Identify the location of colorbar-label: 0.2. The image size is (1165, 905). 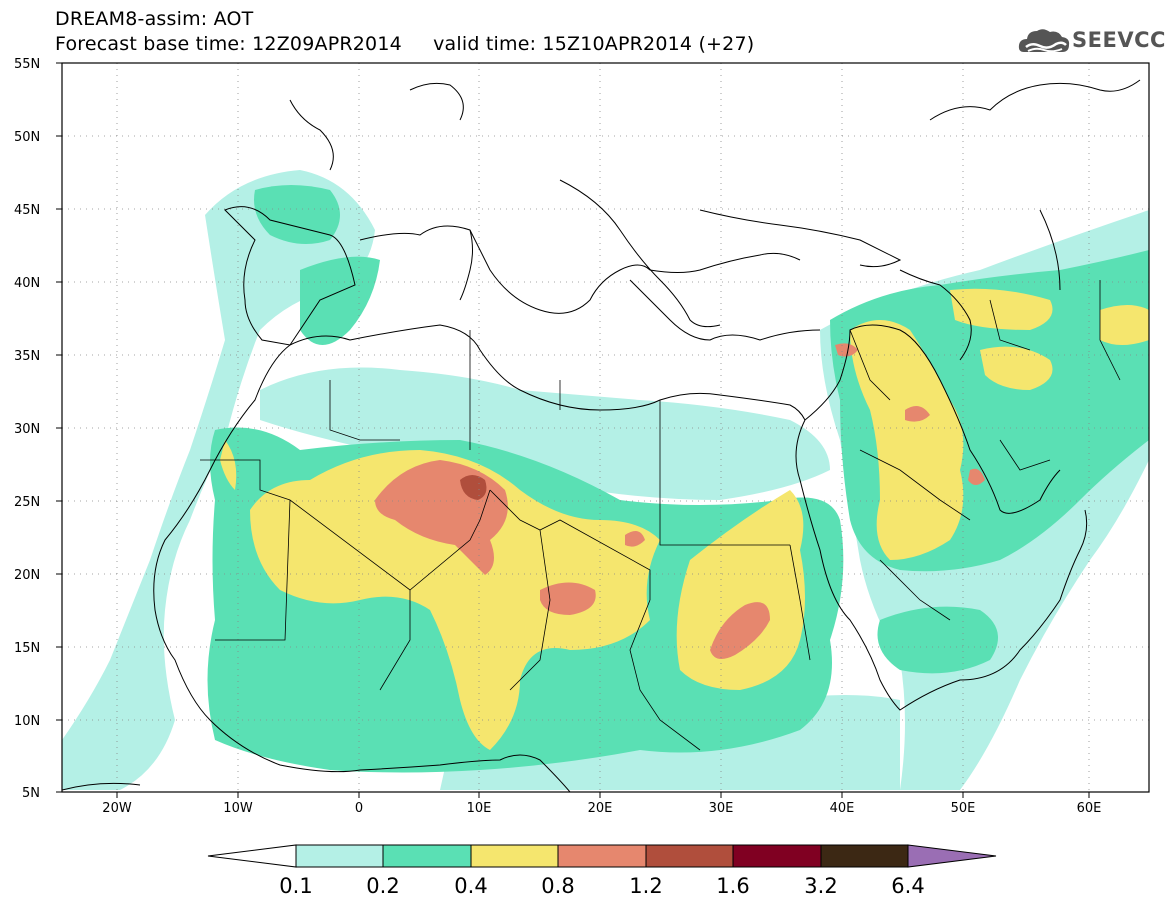
(382, 886).